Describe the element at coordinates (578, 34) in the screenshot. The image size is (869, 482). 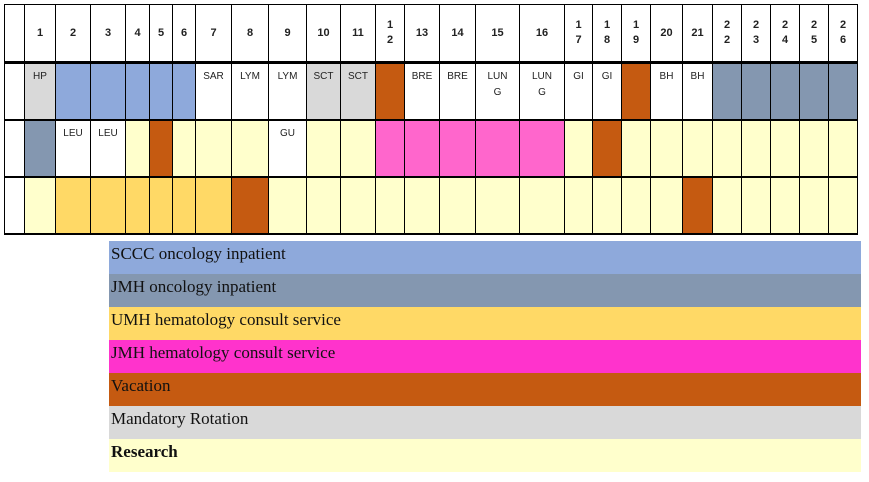
I see `column-header: 1 7` at that location.